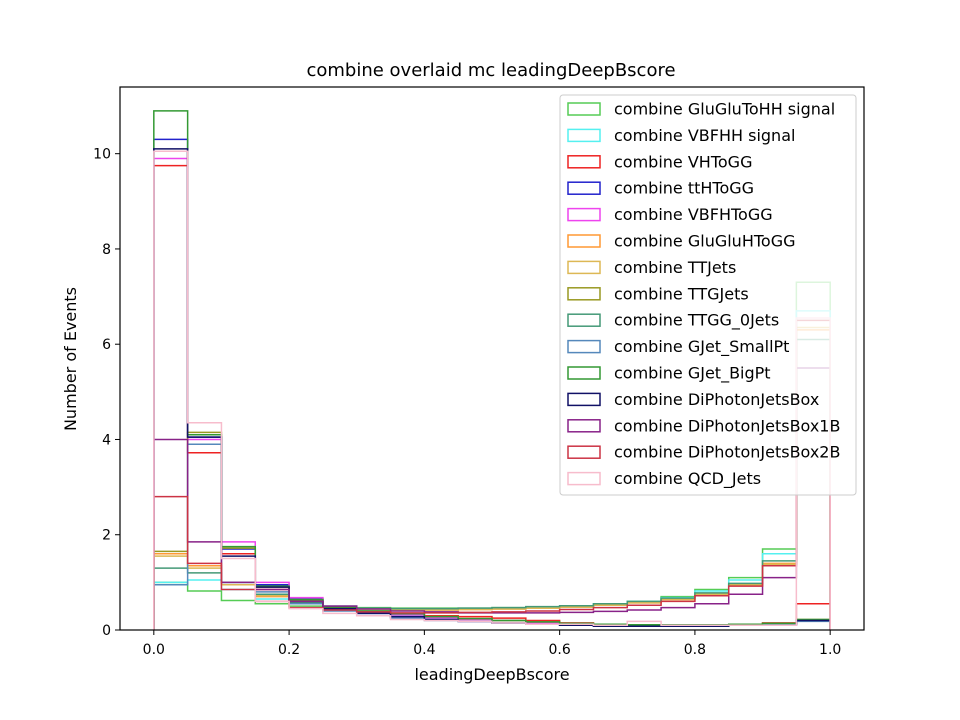 Image resolution: width=960 pixels, height=720 pixels. Describe the element at coordinates (106, 536) in the screenshot. I see `y-tick-label: 2` at that location.